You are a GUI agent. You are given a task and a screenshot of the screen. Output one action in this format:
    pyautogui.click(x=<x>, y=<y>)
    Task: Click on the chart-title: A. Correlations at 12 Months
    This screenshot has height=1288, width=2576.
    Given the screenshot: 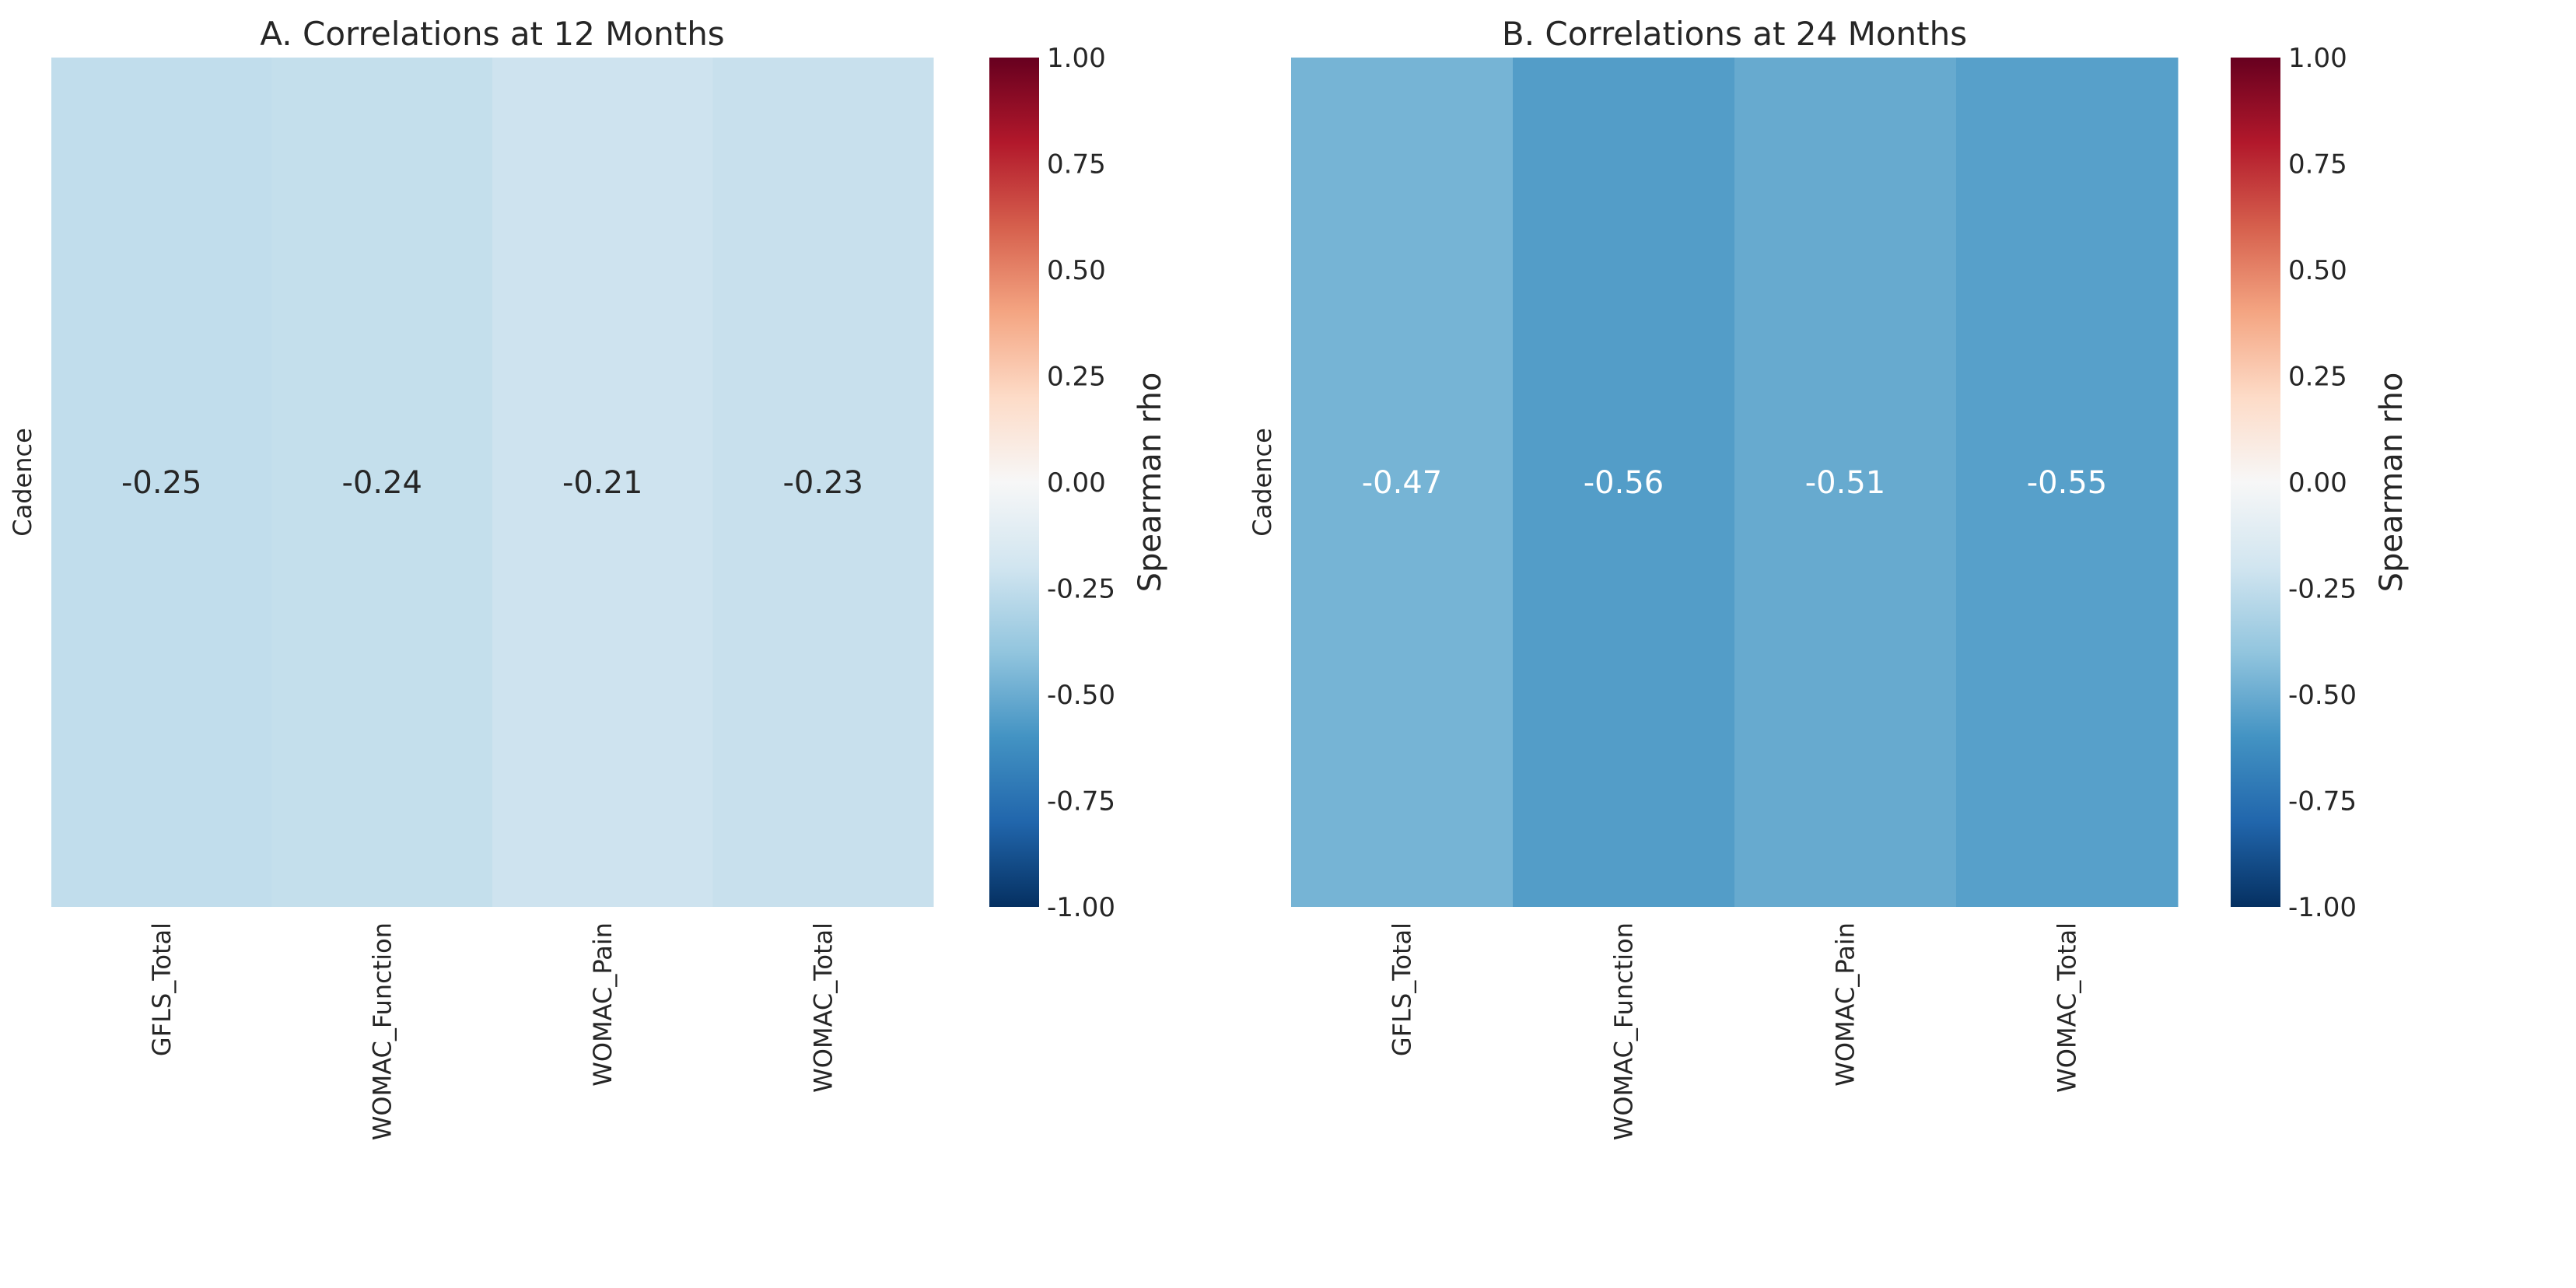 What is the action you would take?
    pyautogui.click(x=492, y=34)
    